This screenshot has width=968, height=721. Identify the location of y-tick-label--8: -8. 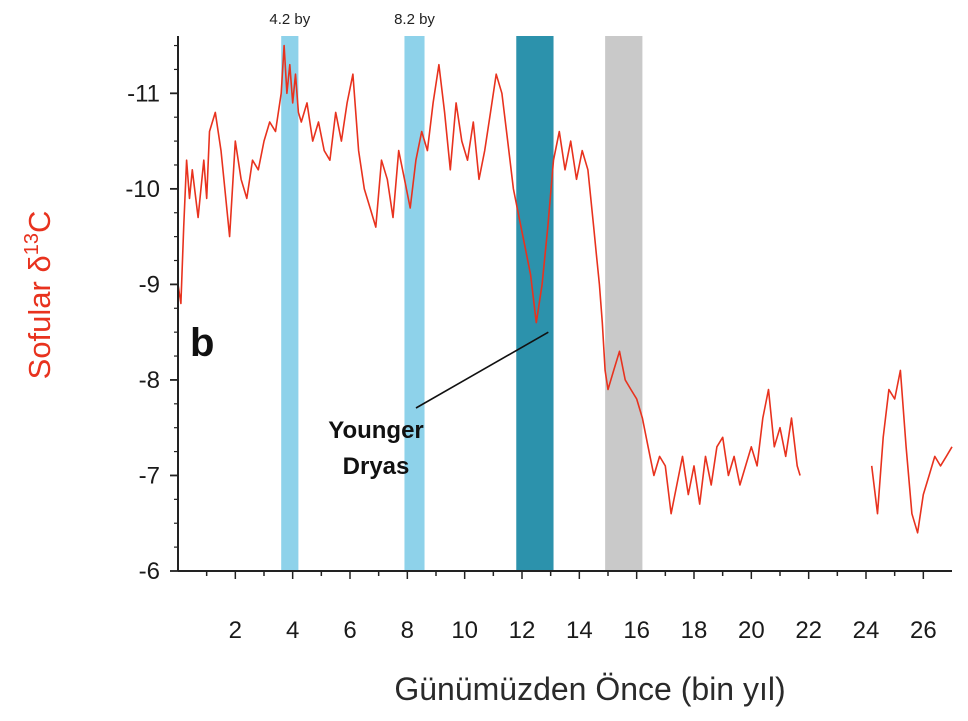
(149, 380).